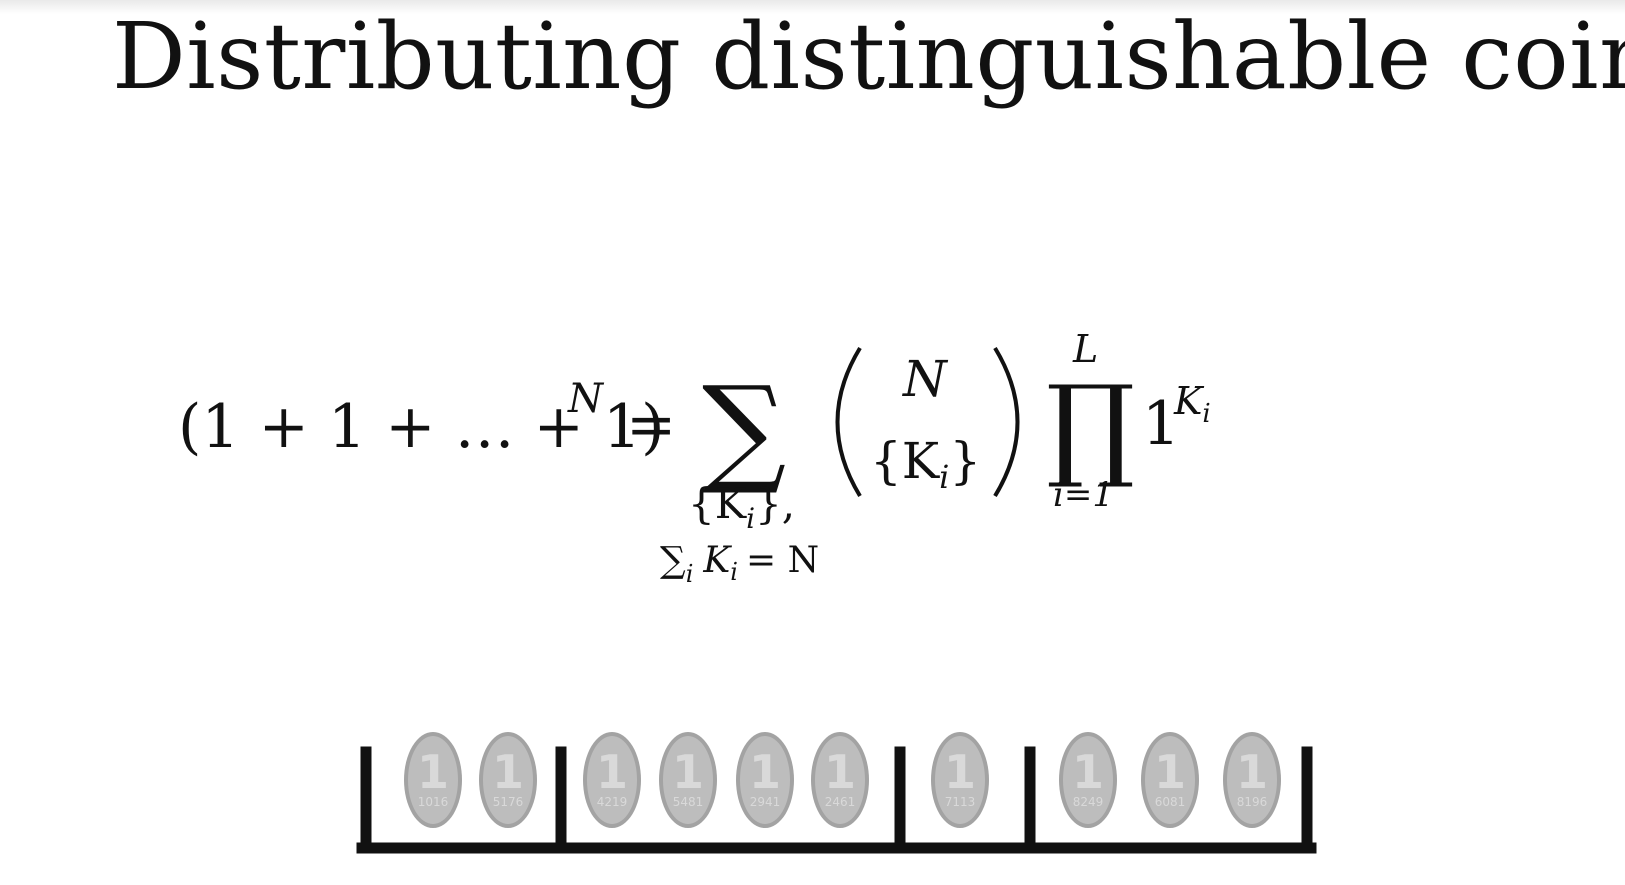 This screenshot has width=1625, height=885. What do you see at coordinates (925, 379) in the screenshot?
I see `binomial-top: N` at bounding box center [925, 379].